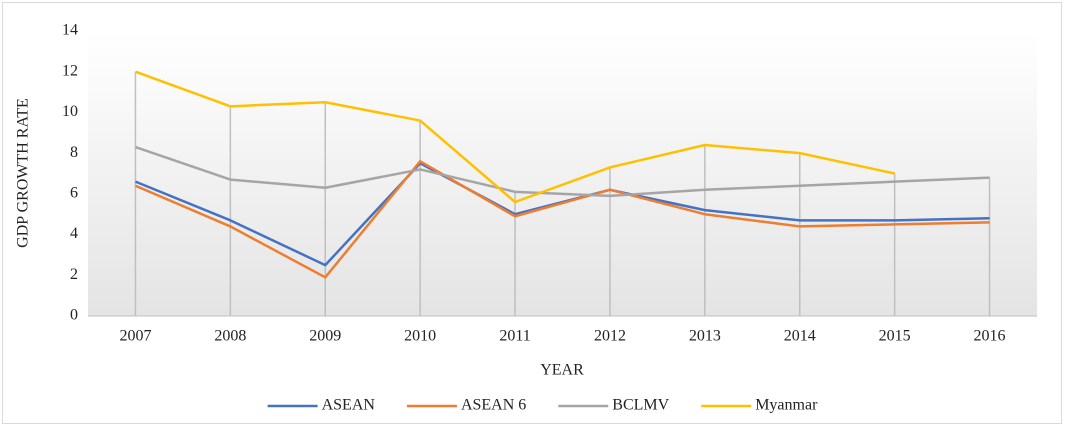 Image resolution: width=1065 pixels, height=427 pixels. I want to click on y-tick-label: 6, so click(74, 193).